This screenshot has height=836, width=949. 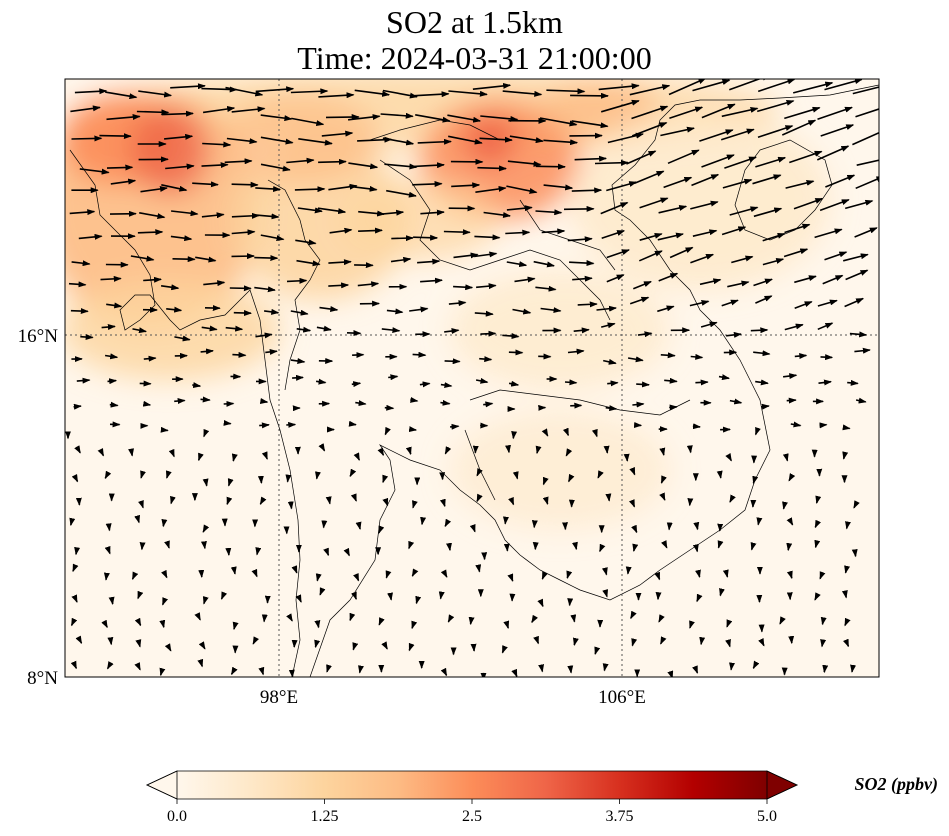 What do you see at coordinates (474, 22) in the screenshot?
I see `map-title: SO2 at 1.5km` at bounding box center [474, 22].